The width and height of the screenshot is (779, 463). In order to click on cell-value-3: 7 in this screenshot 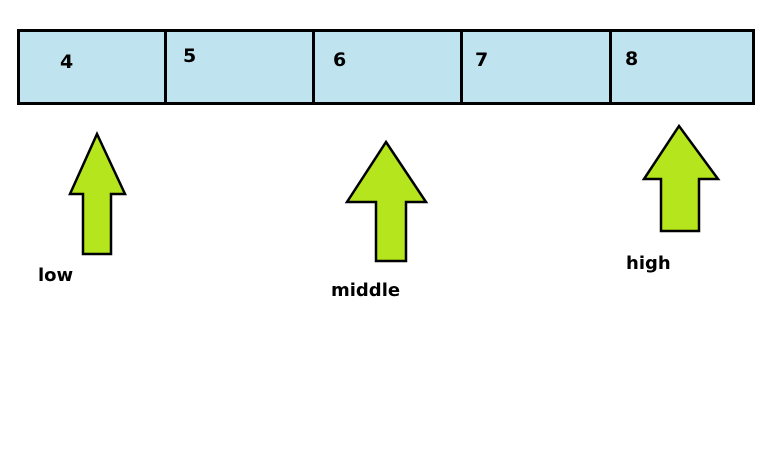, I will do `click(482, 60)`.